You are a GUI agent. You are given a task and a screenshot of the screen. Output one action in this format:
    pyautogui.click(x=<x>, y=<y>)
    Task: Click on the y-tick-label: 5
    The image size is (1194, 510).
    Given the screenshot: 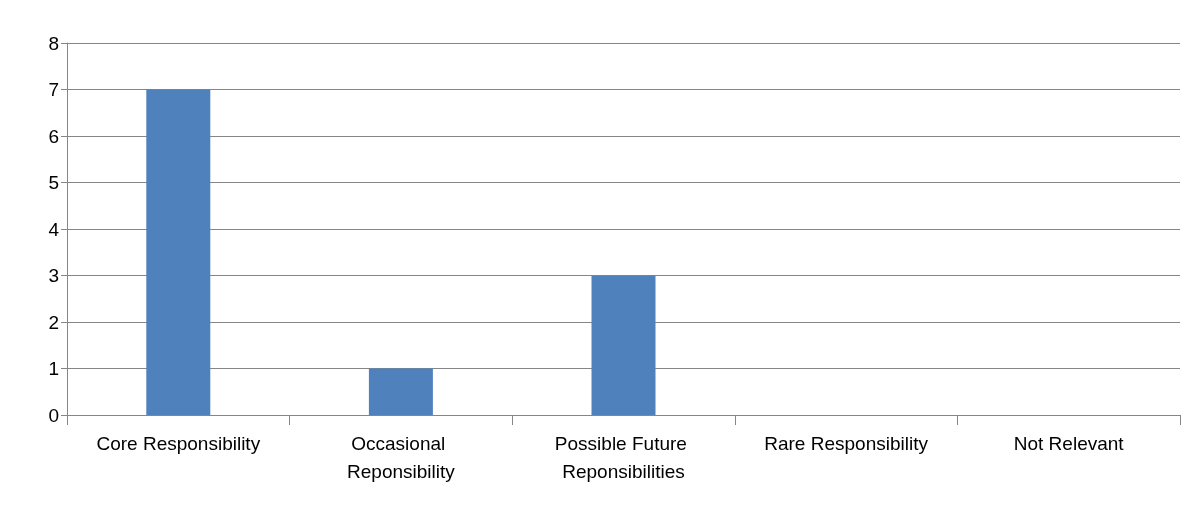 What is the action you would take?
    pyautogui.click(x=53, y=182)
    